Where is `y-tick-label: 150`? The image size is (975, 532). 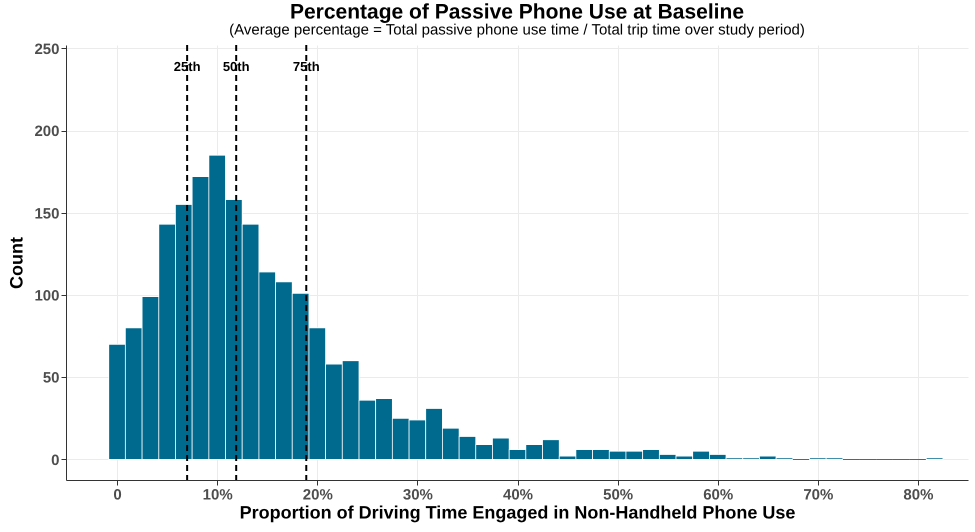 y-tick-label: 150 is located at coordinates (47, 213).